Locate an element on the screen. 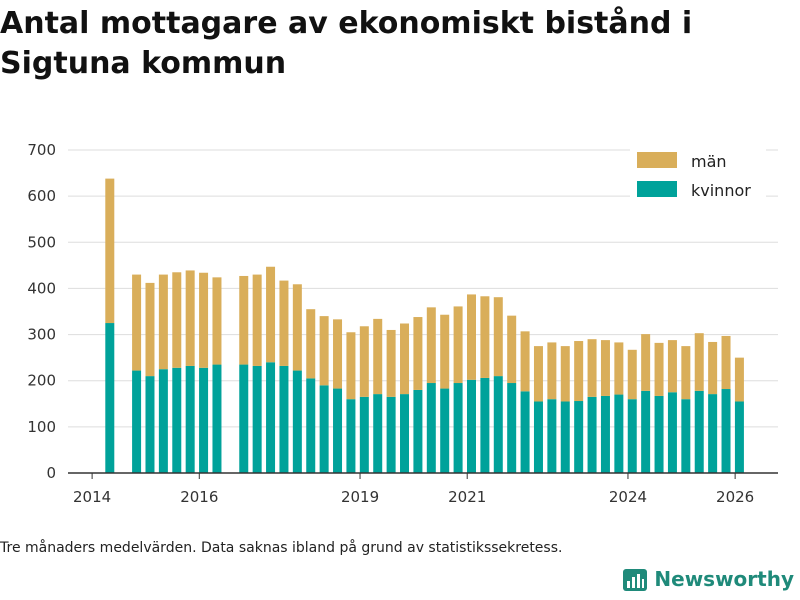 This screenshot has height=600, width=800. x-axis-ticks: 2014 2016 2019 2021 2024 2026 is located at coordinates (413, 489).